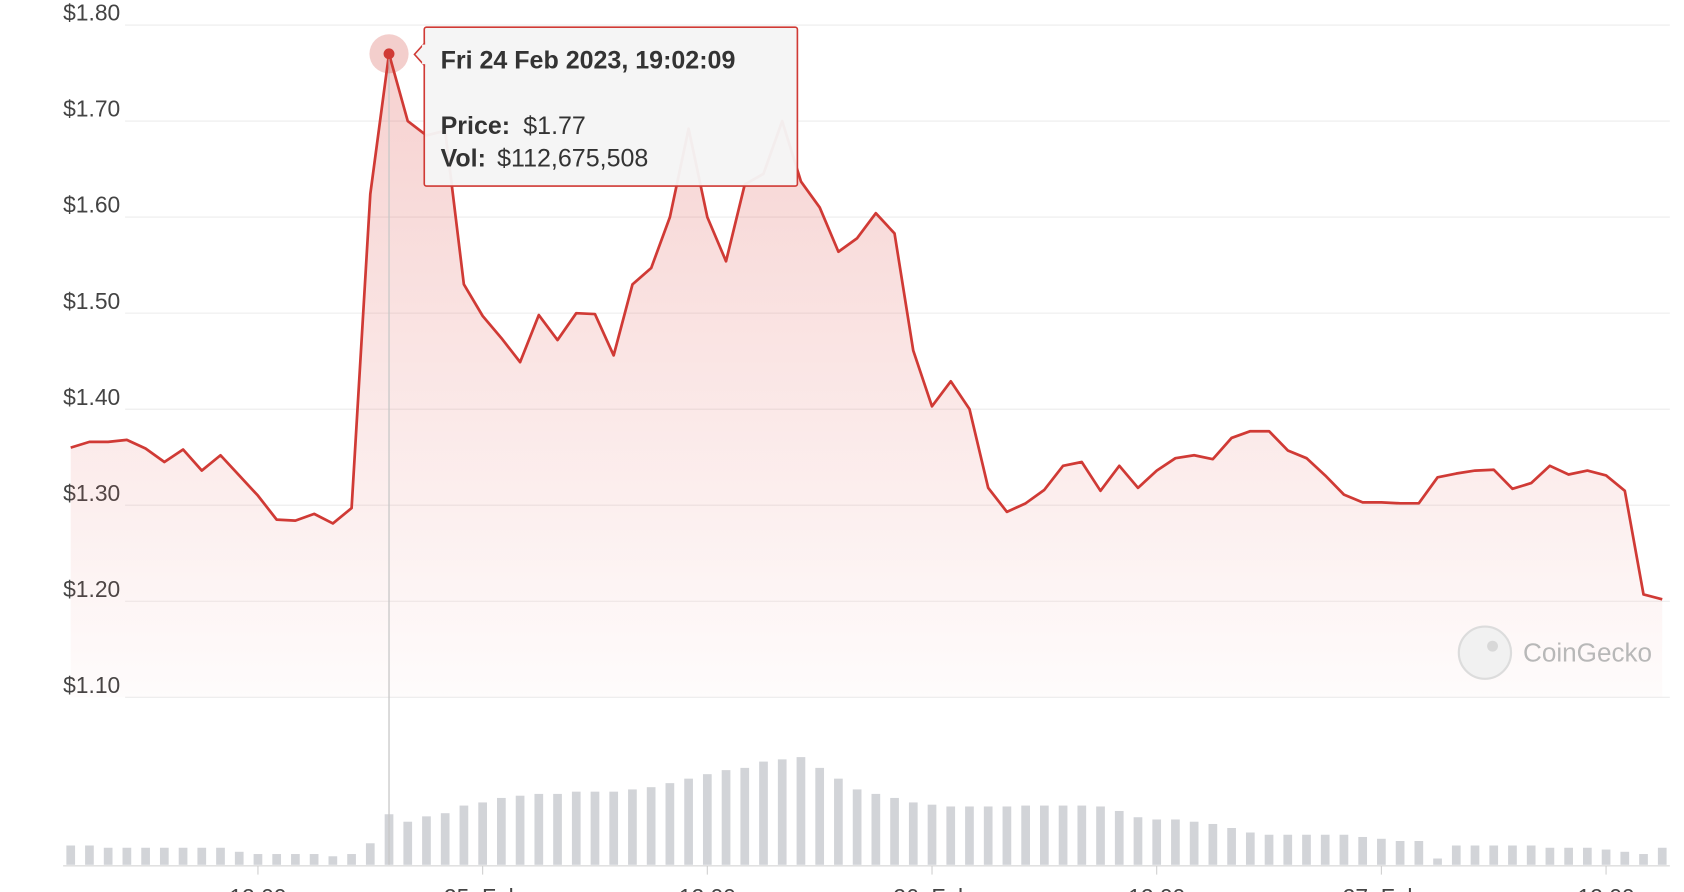 The height and width of the screenshot is (892, 1684). I want to click on tooltip-vol-label: Vol:, so click(463, 158).